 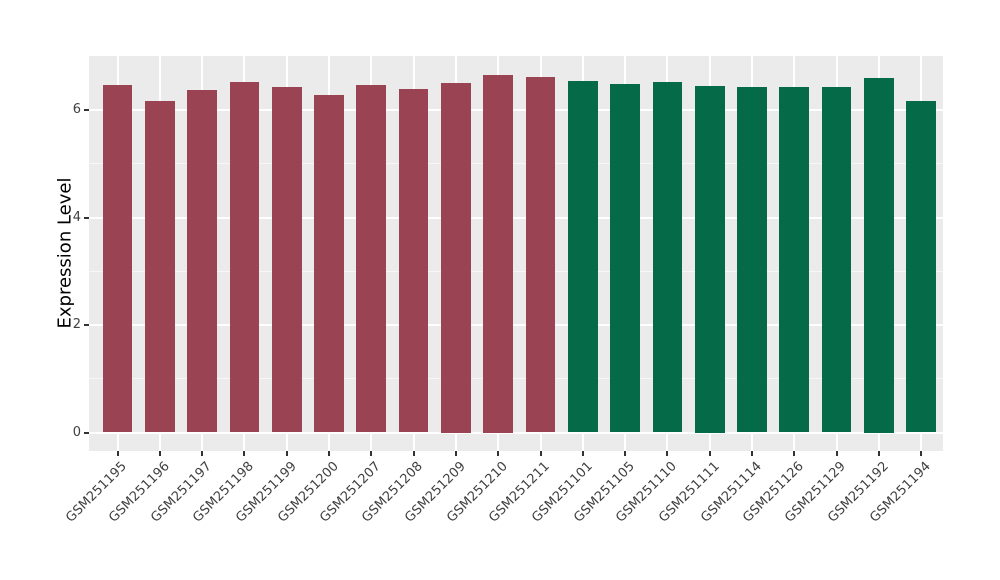 I want to click on bar-GSM251129, so click(x=836, y=259).